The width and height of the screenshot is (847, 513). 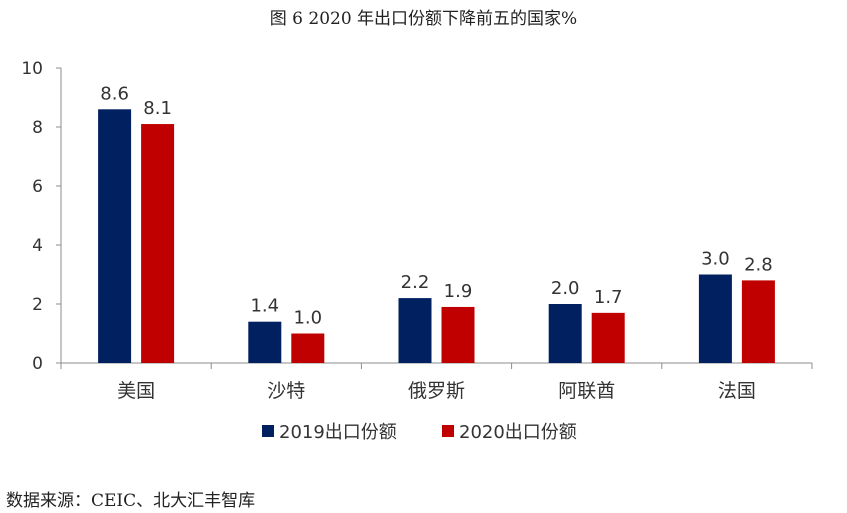 I want to click on data-label: 1.0, so click(x=307, y=318).